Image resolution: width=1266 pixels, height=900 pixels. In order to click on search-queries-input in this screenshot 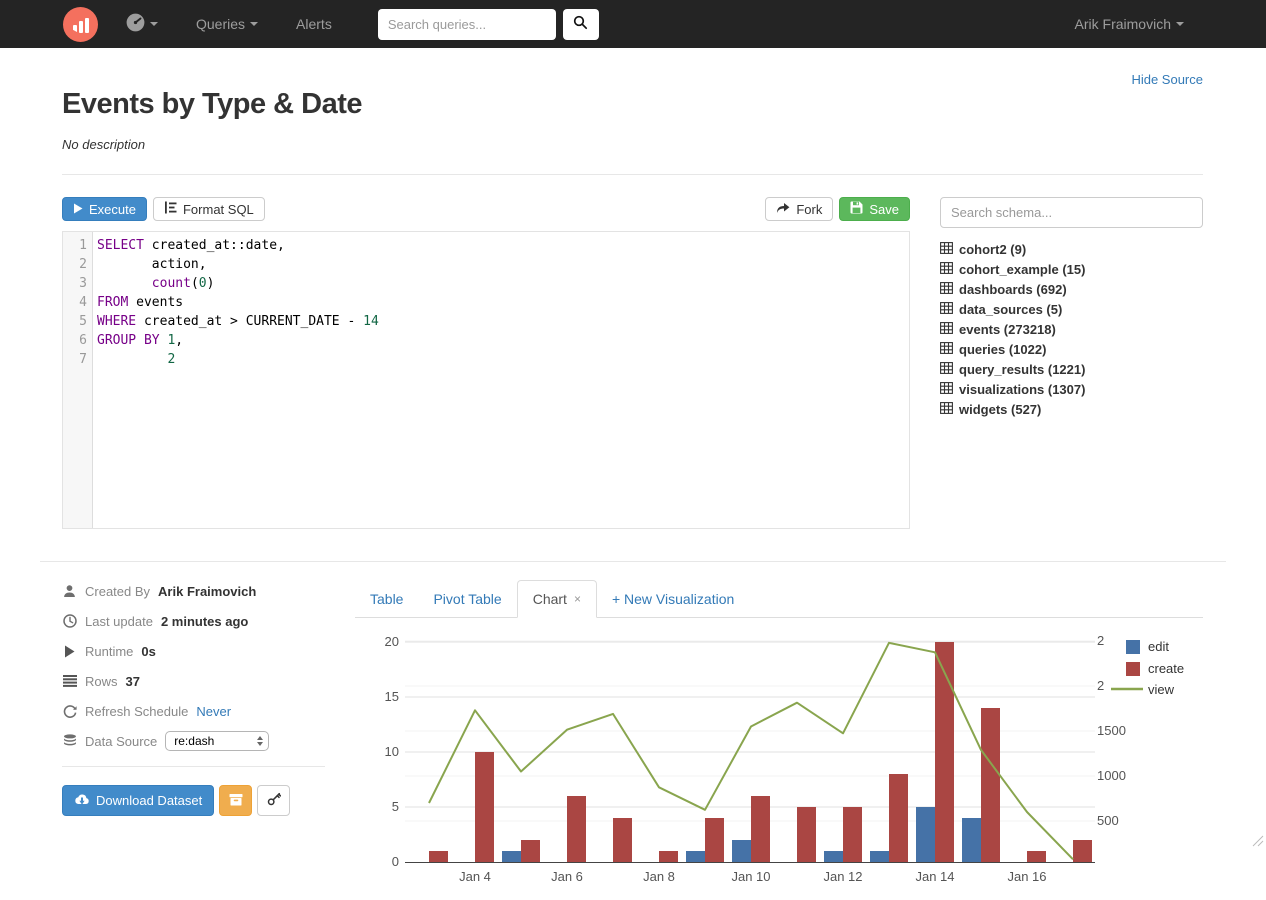, I will do `click(466, 24)`.